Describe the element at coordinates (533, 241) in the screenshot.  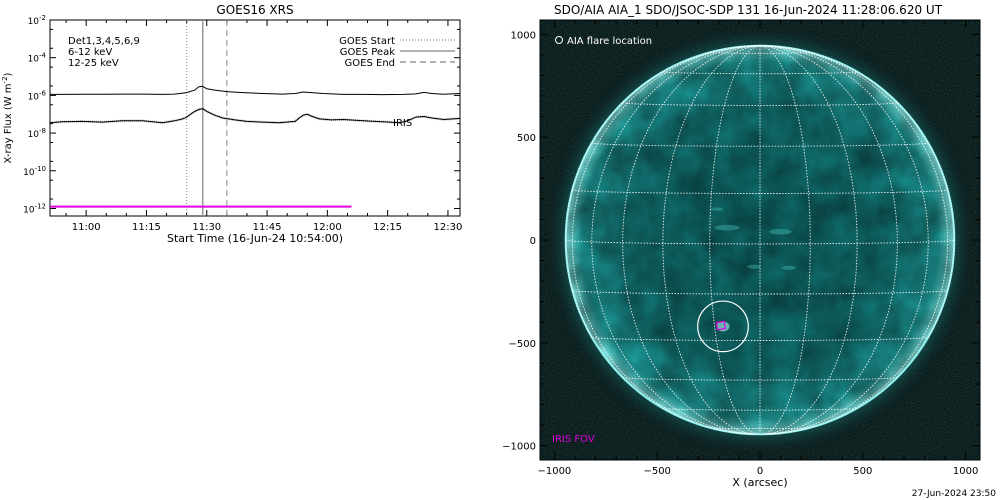
I see `aia-y-tick-label: 0` at that location.